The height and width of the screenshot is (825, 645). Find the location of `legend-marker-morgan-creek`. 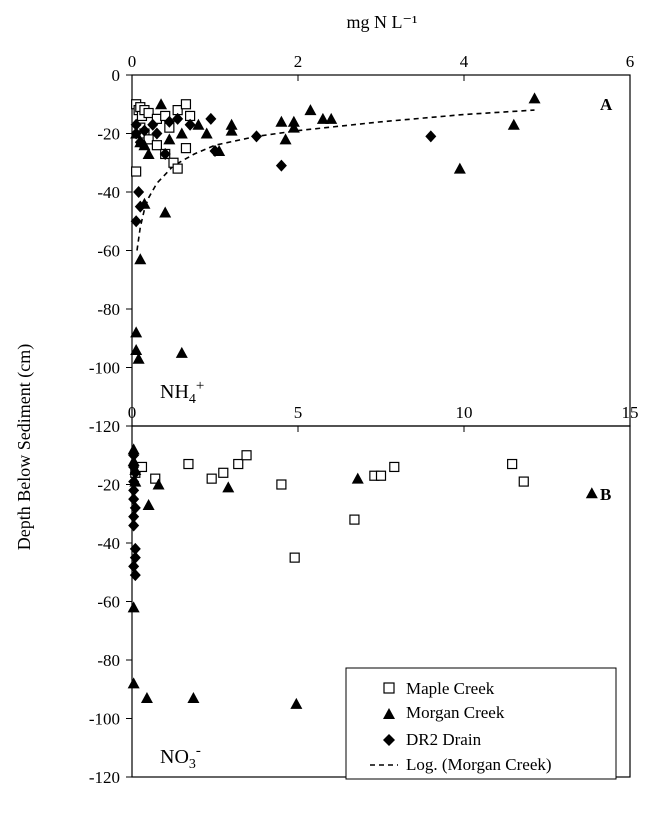

legend-marker-morgan-creek is located at coordinates (389, 713).